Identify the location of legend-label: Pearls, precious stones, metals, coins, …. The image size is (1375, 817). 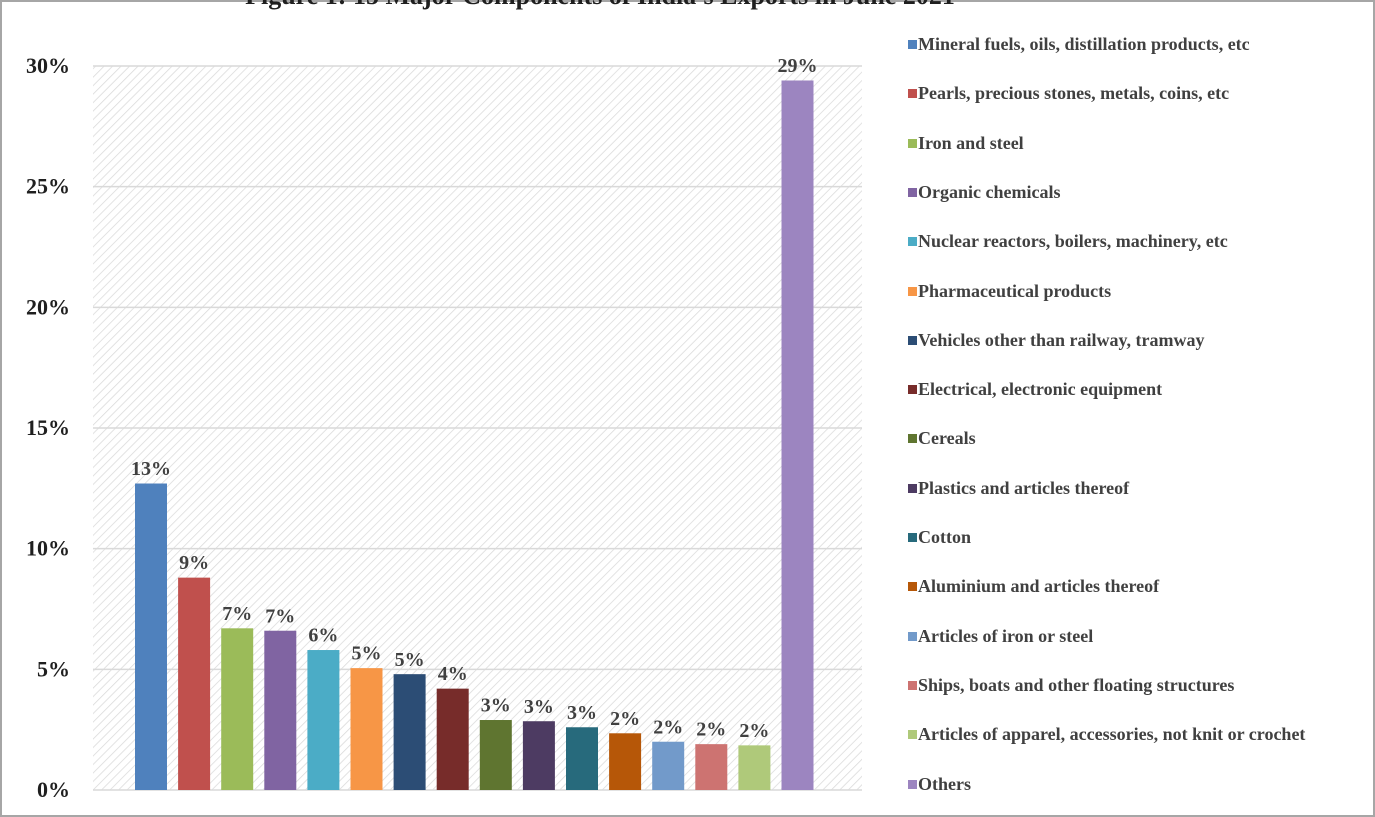
(1074, 93).